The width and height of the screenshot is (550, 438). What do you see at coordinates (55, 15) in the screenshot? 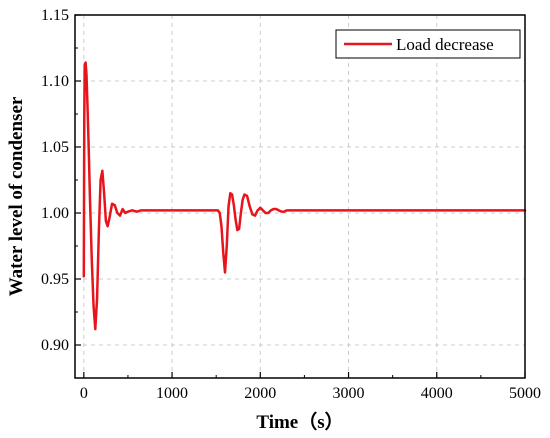
I see `y-tick-label: 1.15` at bounding box center [55, 15].